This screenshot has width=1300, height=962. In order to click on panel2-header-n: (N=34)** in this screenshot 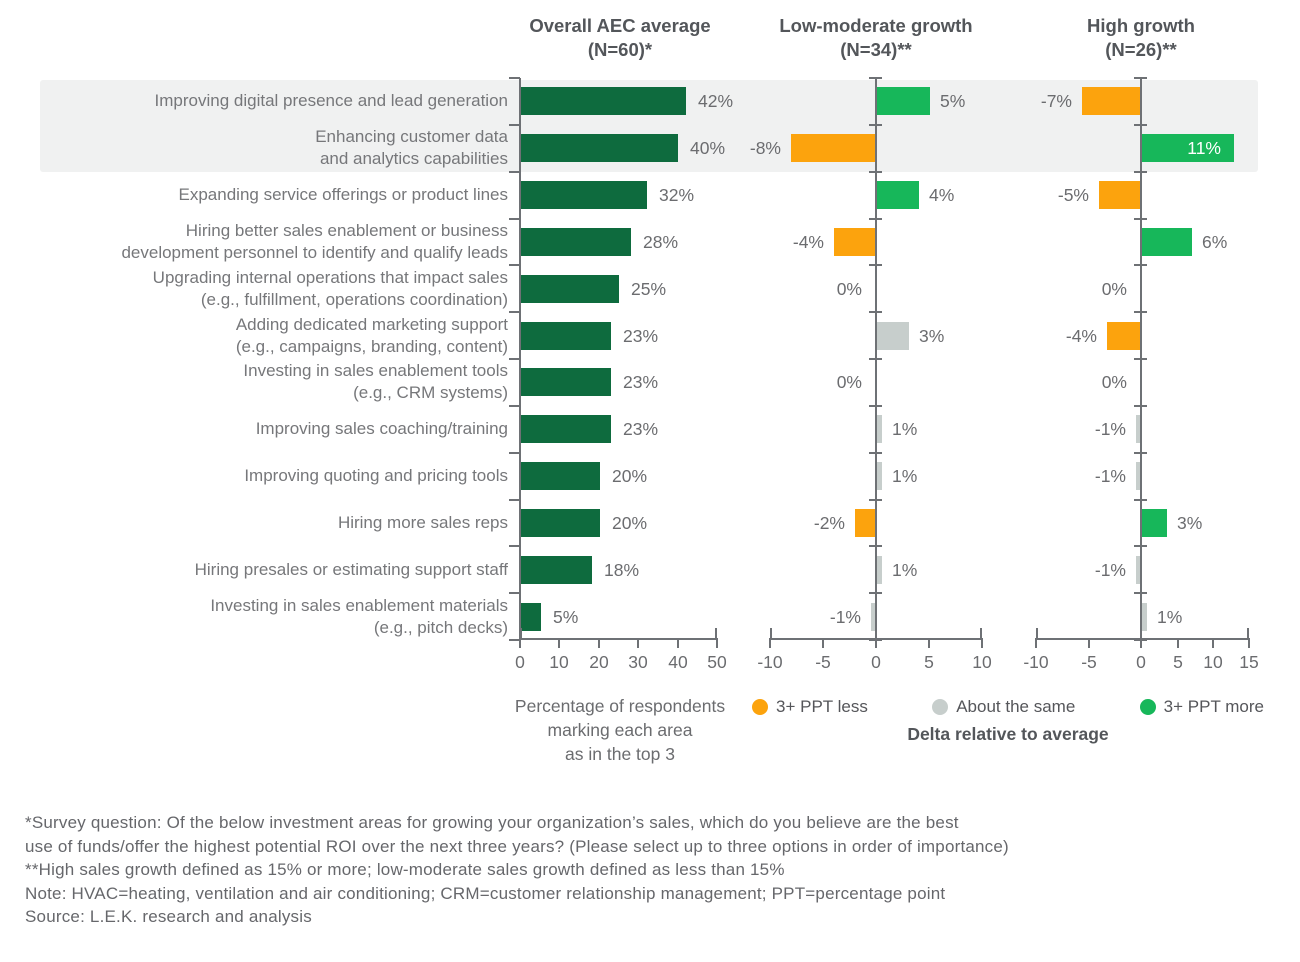, I will do `click(876, 49)`.